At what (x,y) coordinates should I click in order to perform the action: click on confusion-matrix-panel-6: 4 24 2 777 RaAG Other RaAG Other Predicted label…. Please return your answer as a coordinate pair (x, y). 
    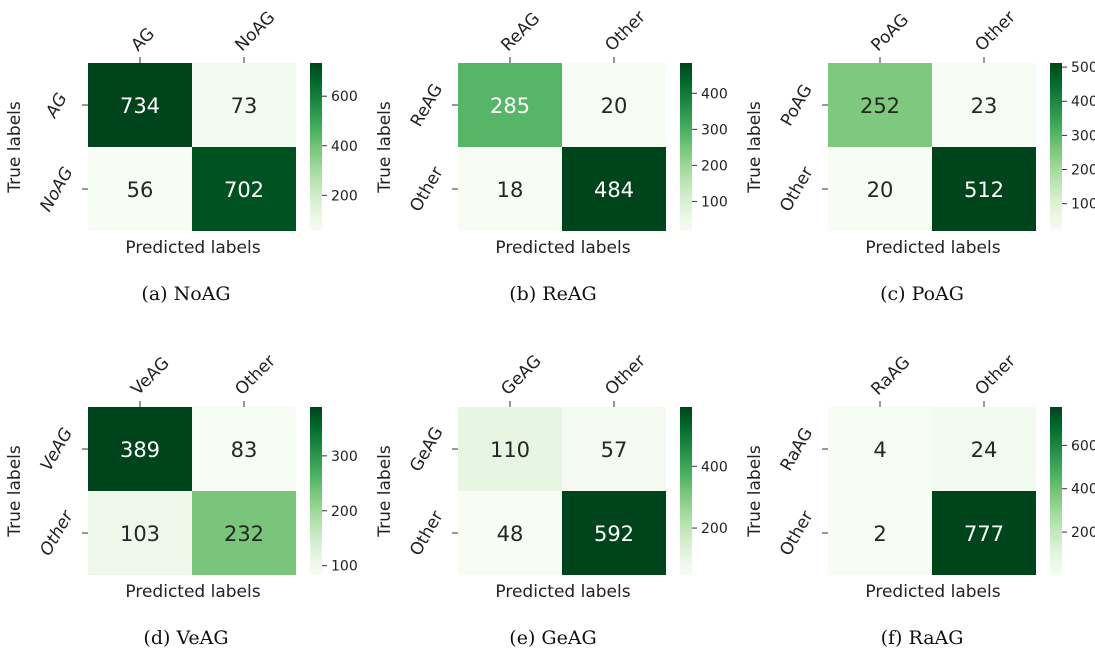
    Looking at the image, I should click on (920, 499).